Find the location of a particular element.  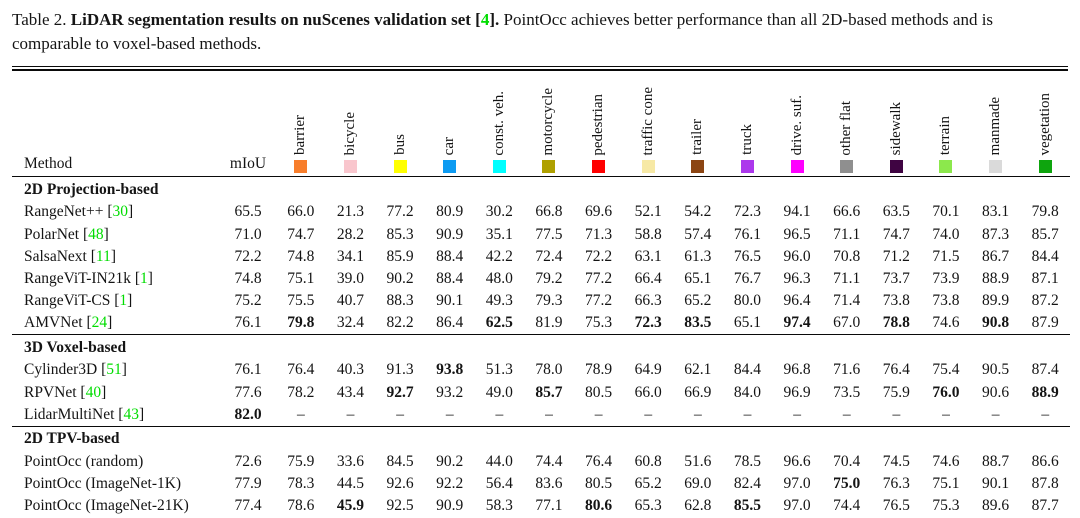

value-cell: 73.7 is located at coordinates (896, 278).